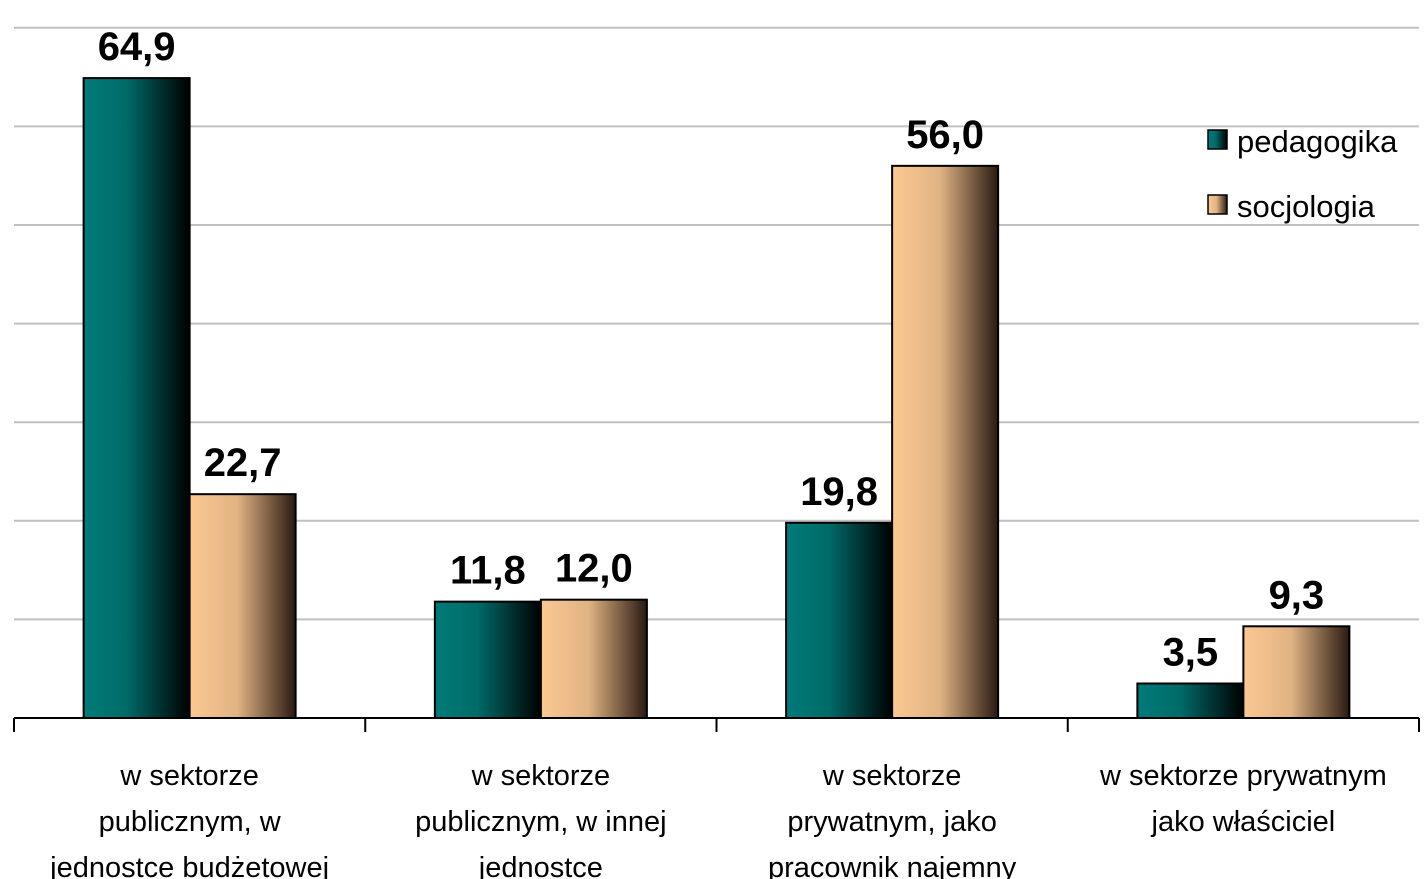 This screenshot has width=1427, height=879. Describe the element at coordinates (137, 47) in the screenshot. I see `data-label: 64,9` at that location.